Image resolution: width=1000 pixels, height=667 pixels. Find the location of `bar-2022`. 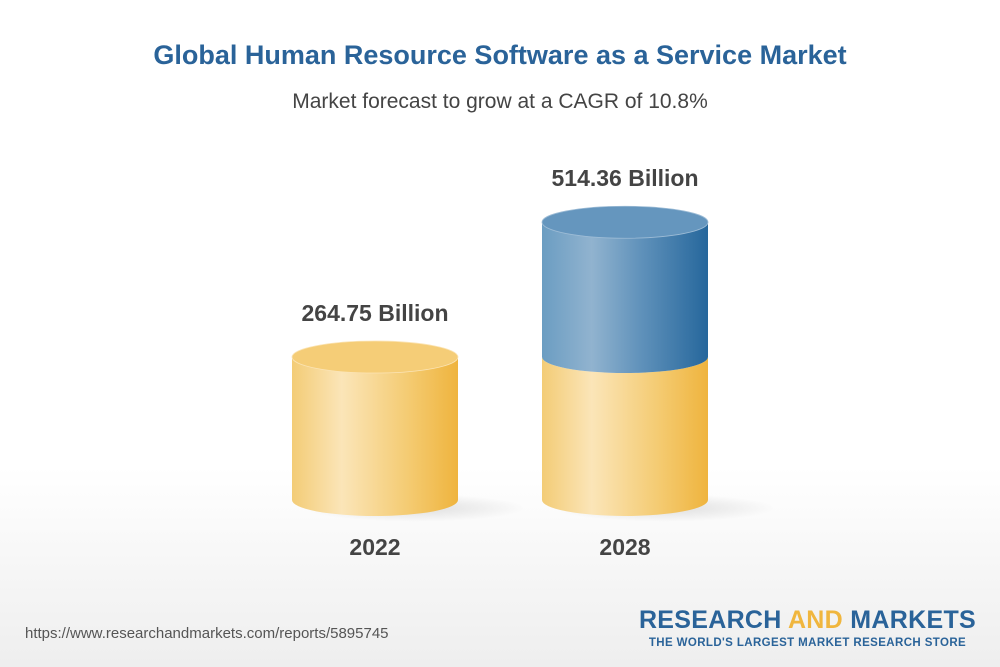

bar-2022 is located at coordinates (375, 436).